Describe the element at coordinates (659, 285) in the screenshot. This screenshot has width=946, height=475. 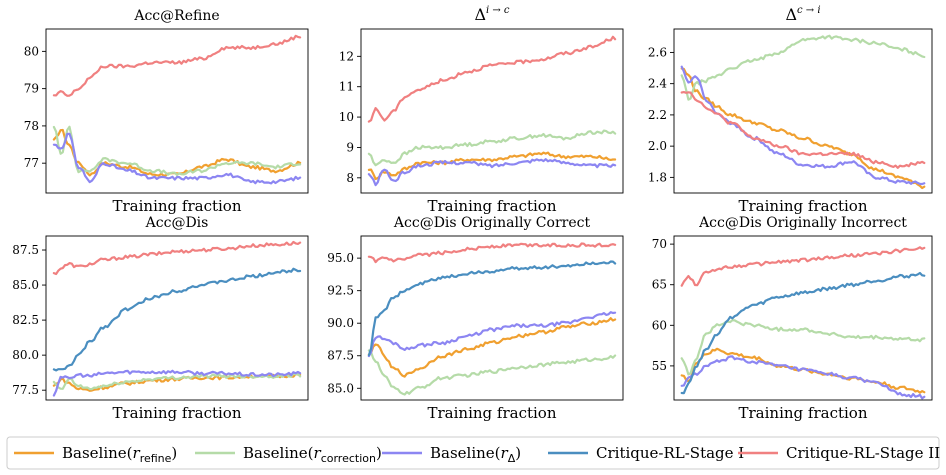
I see `y-tick-label: 65` at that location.